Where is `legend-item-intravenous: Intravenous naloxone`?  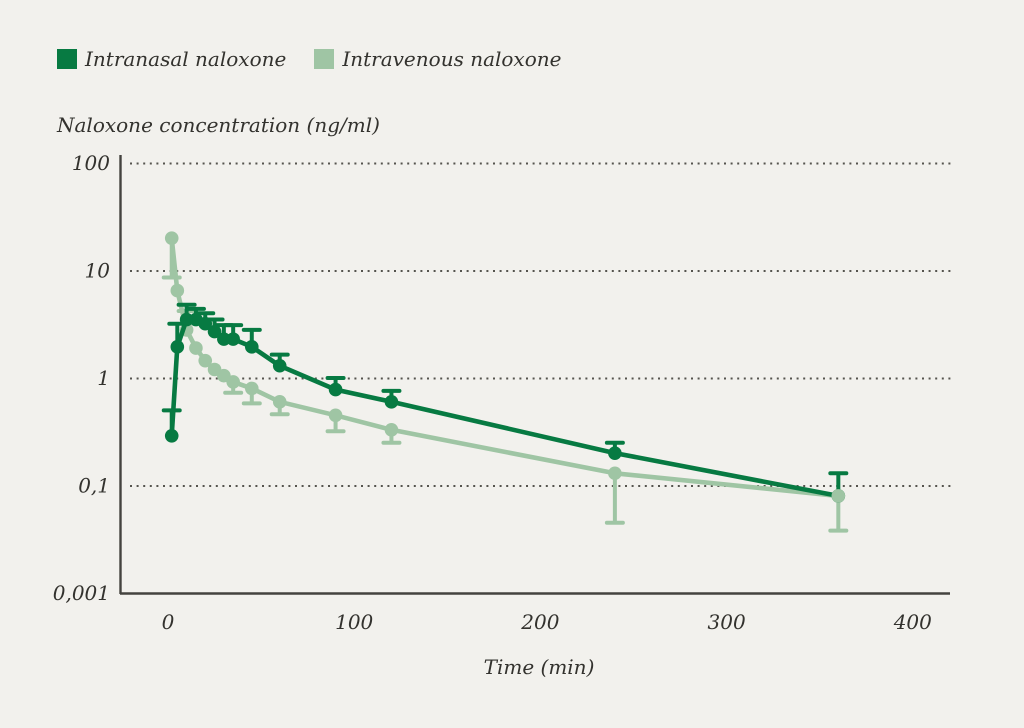 legend-item-intravenous: Intravenous naloxone is located at coordinates (437, 59).